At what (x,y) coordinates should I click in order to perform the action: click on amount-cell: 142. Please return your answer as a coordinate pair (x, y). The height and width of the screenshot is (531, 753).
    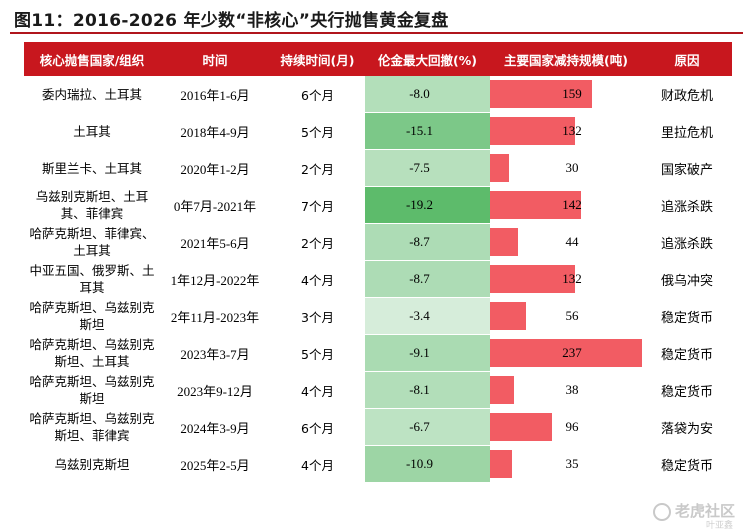
    Looking at the image, I should click on (566, 205).